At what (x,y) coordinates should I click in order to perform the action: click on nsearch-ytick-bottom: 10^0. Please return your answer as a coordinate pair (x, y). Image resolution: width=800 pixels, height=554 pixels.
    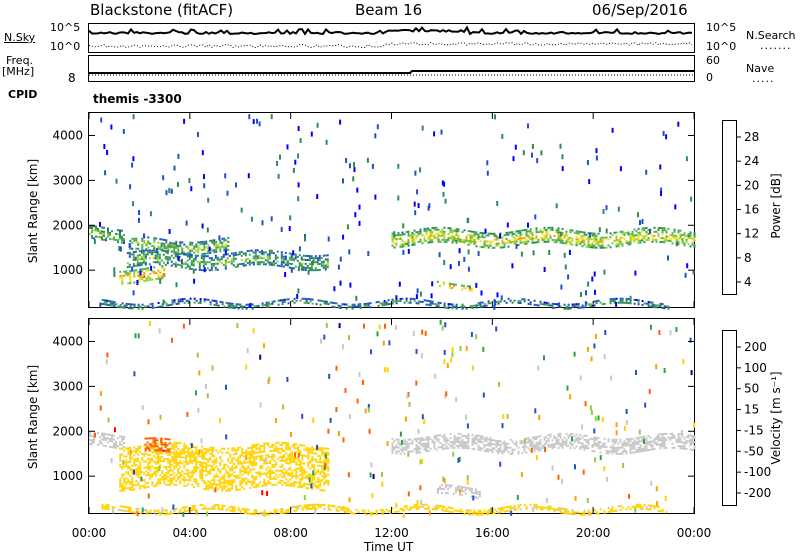
    Looking at the image, I should click on (721, 46).